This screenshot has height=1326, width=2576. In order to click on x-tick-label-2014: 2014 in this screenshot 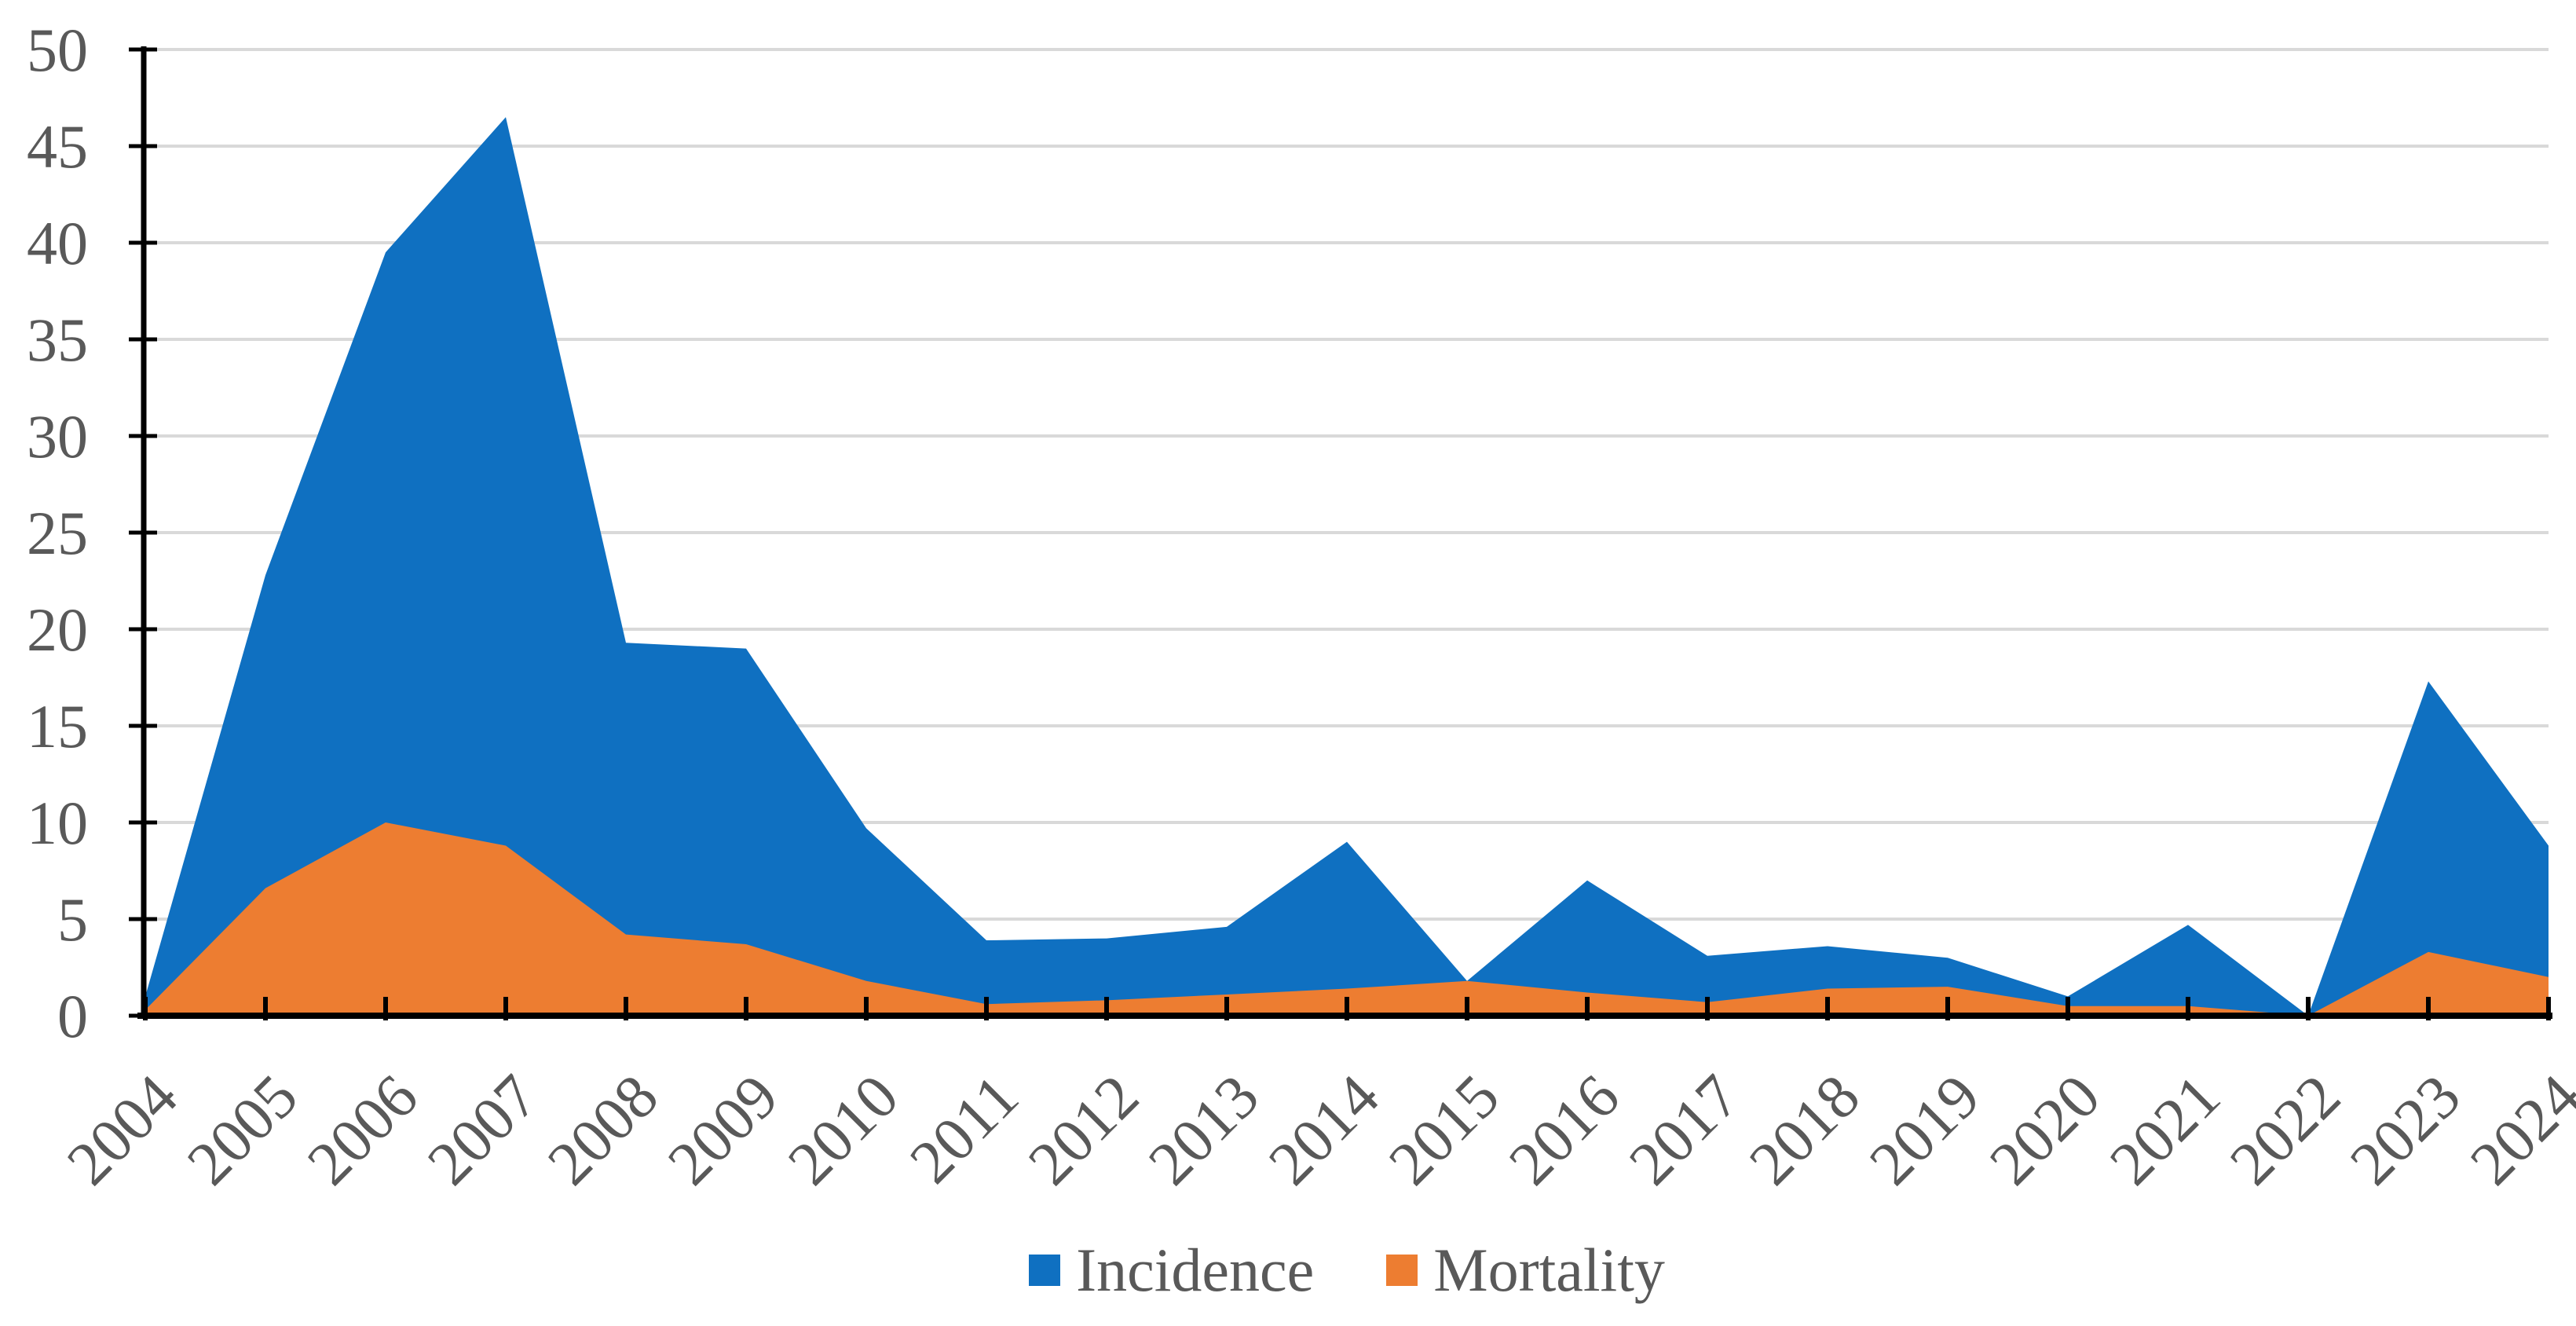, I will do `click(1324, 1130)`.